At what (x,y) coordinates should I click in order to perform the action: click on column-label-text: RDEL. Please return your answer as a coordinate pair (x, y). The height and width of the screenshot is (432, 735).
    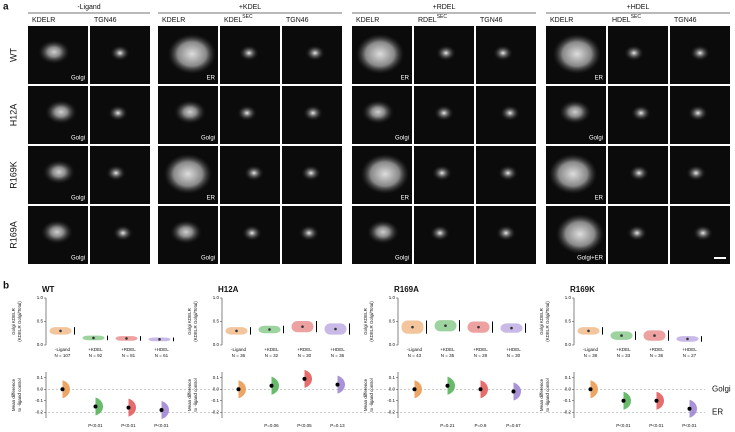
    Looking at the image, I should click on (427, 20).